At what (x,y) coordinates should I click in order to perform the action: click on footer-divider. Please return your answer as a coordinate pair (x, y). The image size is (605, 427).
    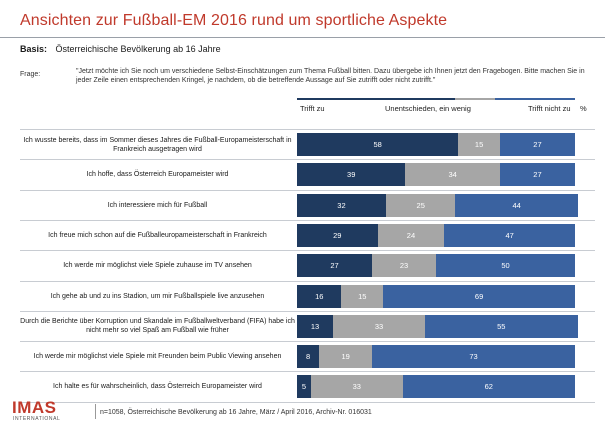
    Looking at the image, I should click on (95, 411).